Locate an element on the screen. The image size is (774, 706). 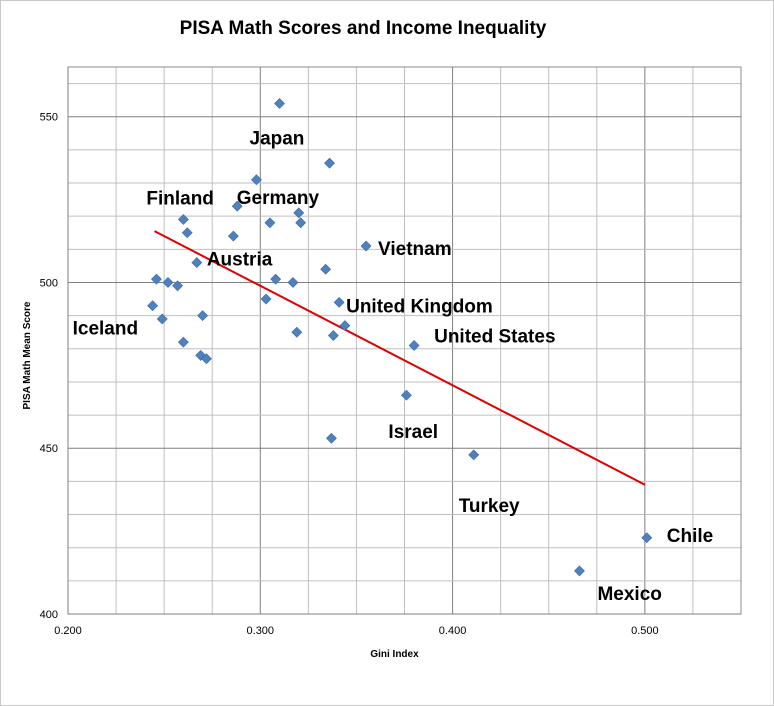
y-tick-label: 400 is located at coordinates (49, 615).